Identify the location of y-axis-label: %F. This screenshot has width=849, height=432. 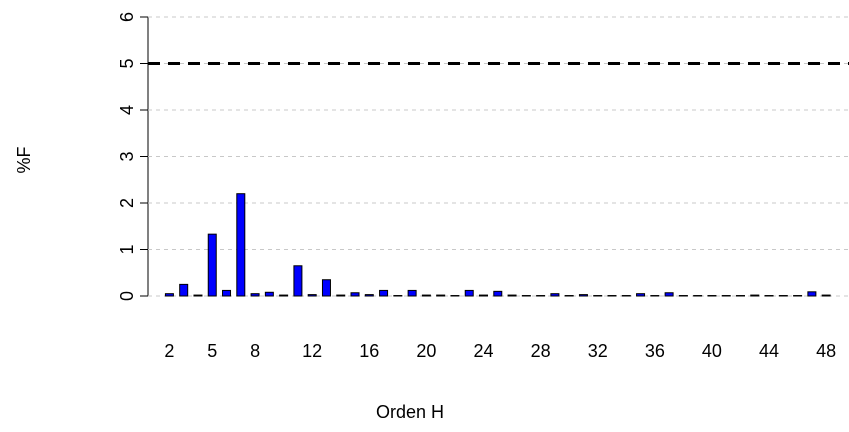
(24, 159).